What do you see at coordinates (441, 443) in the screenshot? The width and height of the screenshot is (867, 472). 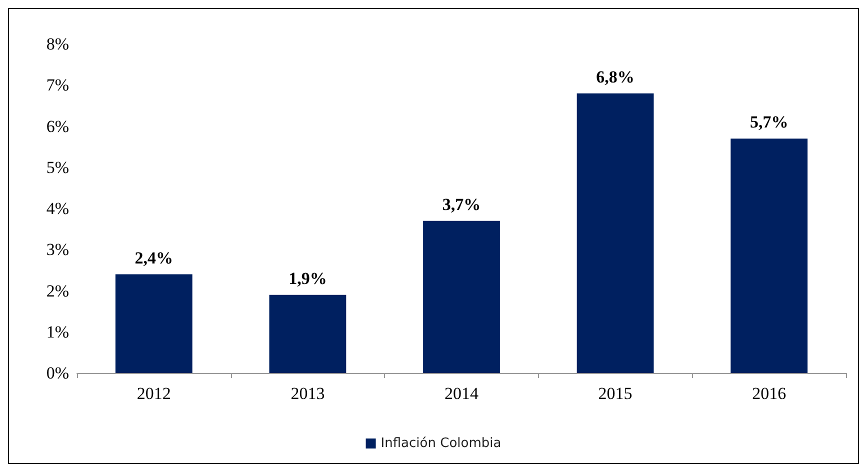 I see `legend-label: Inflación Colombia` at bounding box center [441, 443].